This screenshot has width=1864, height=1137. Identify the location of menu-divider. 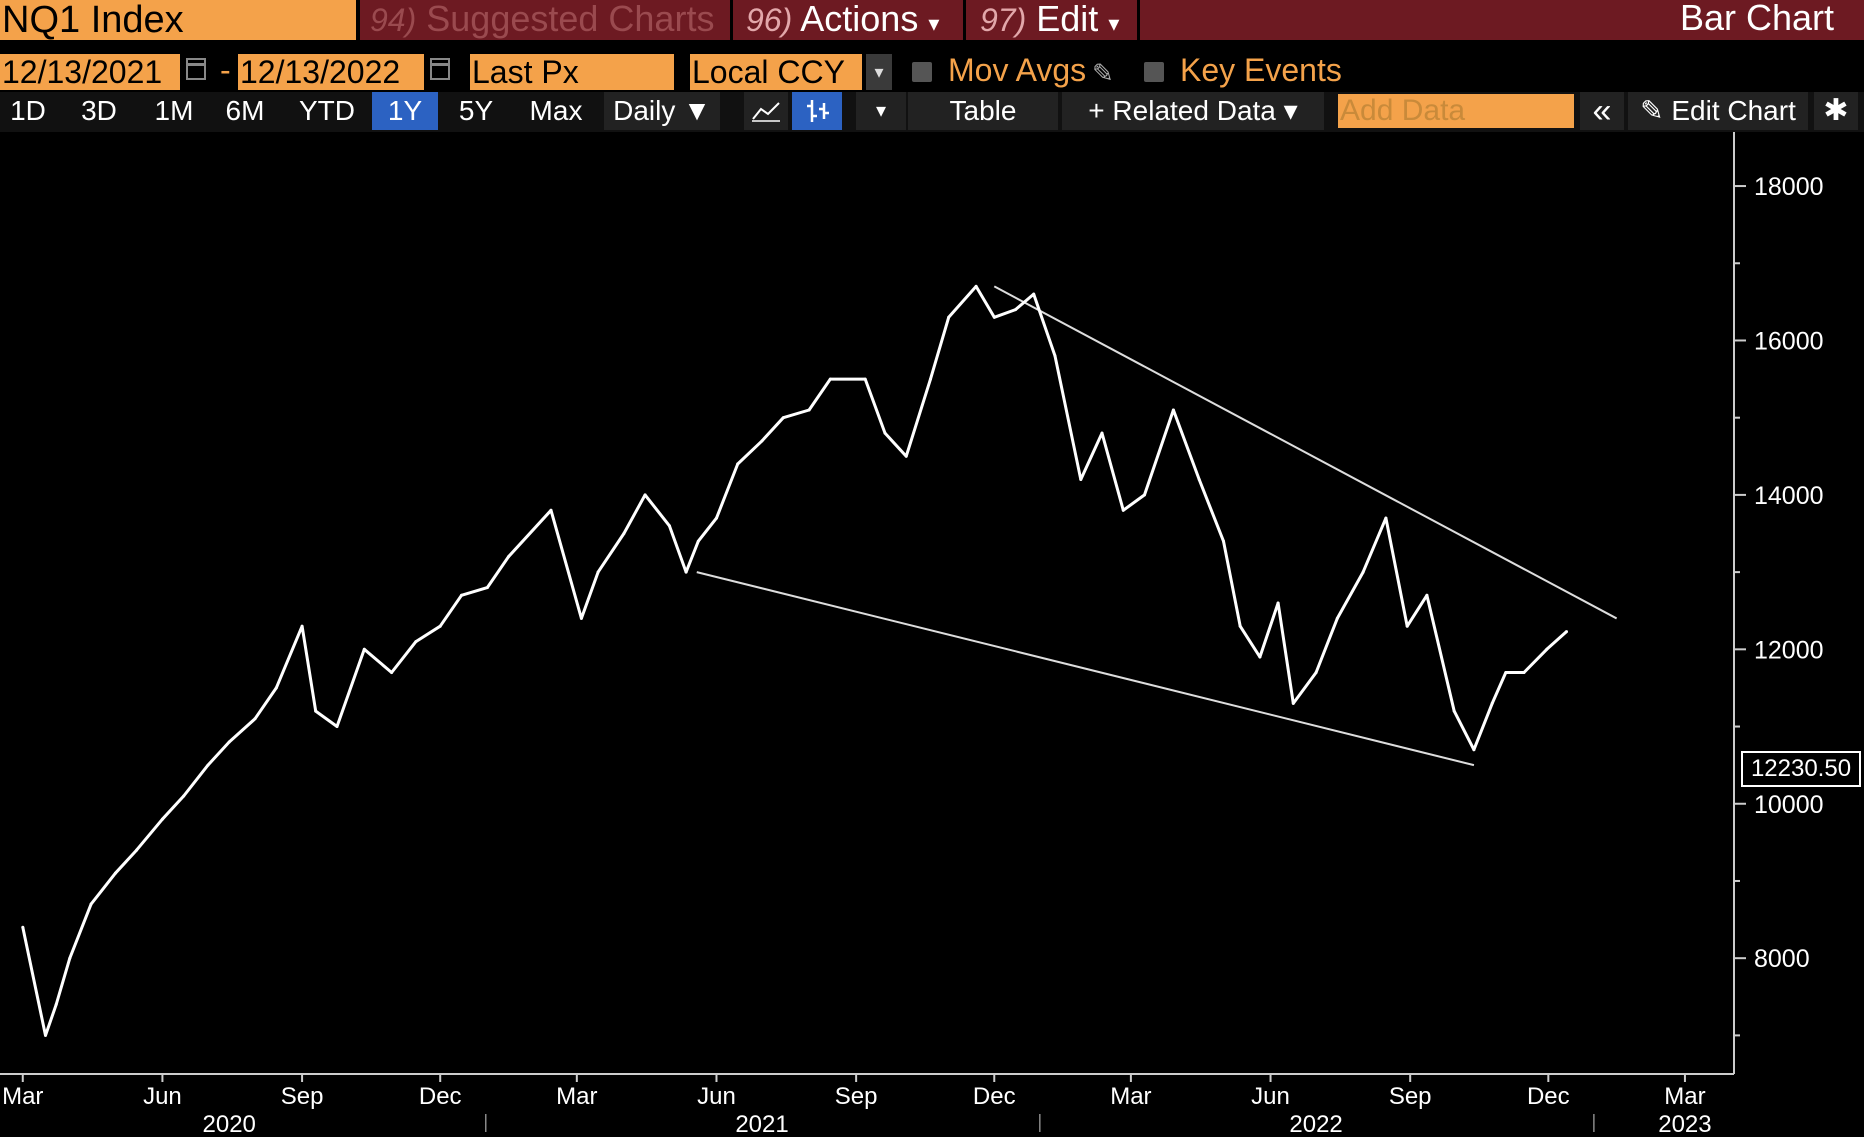
(1138, 20).